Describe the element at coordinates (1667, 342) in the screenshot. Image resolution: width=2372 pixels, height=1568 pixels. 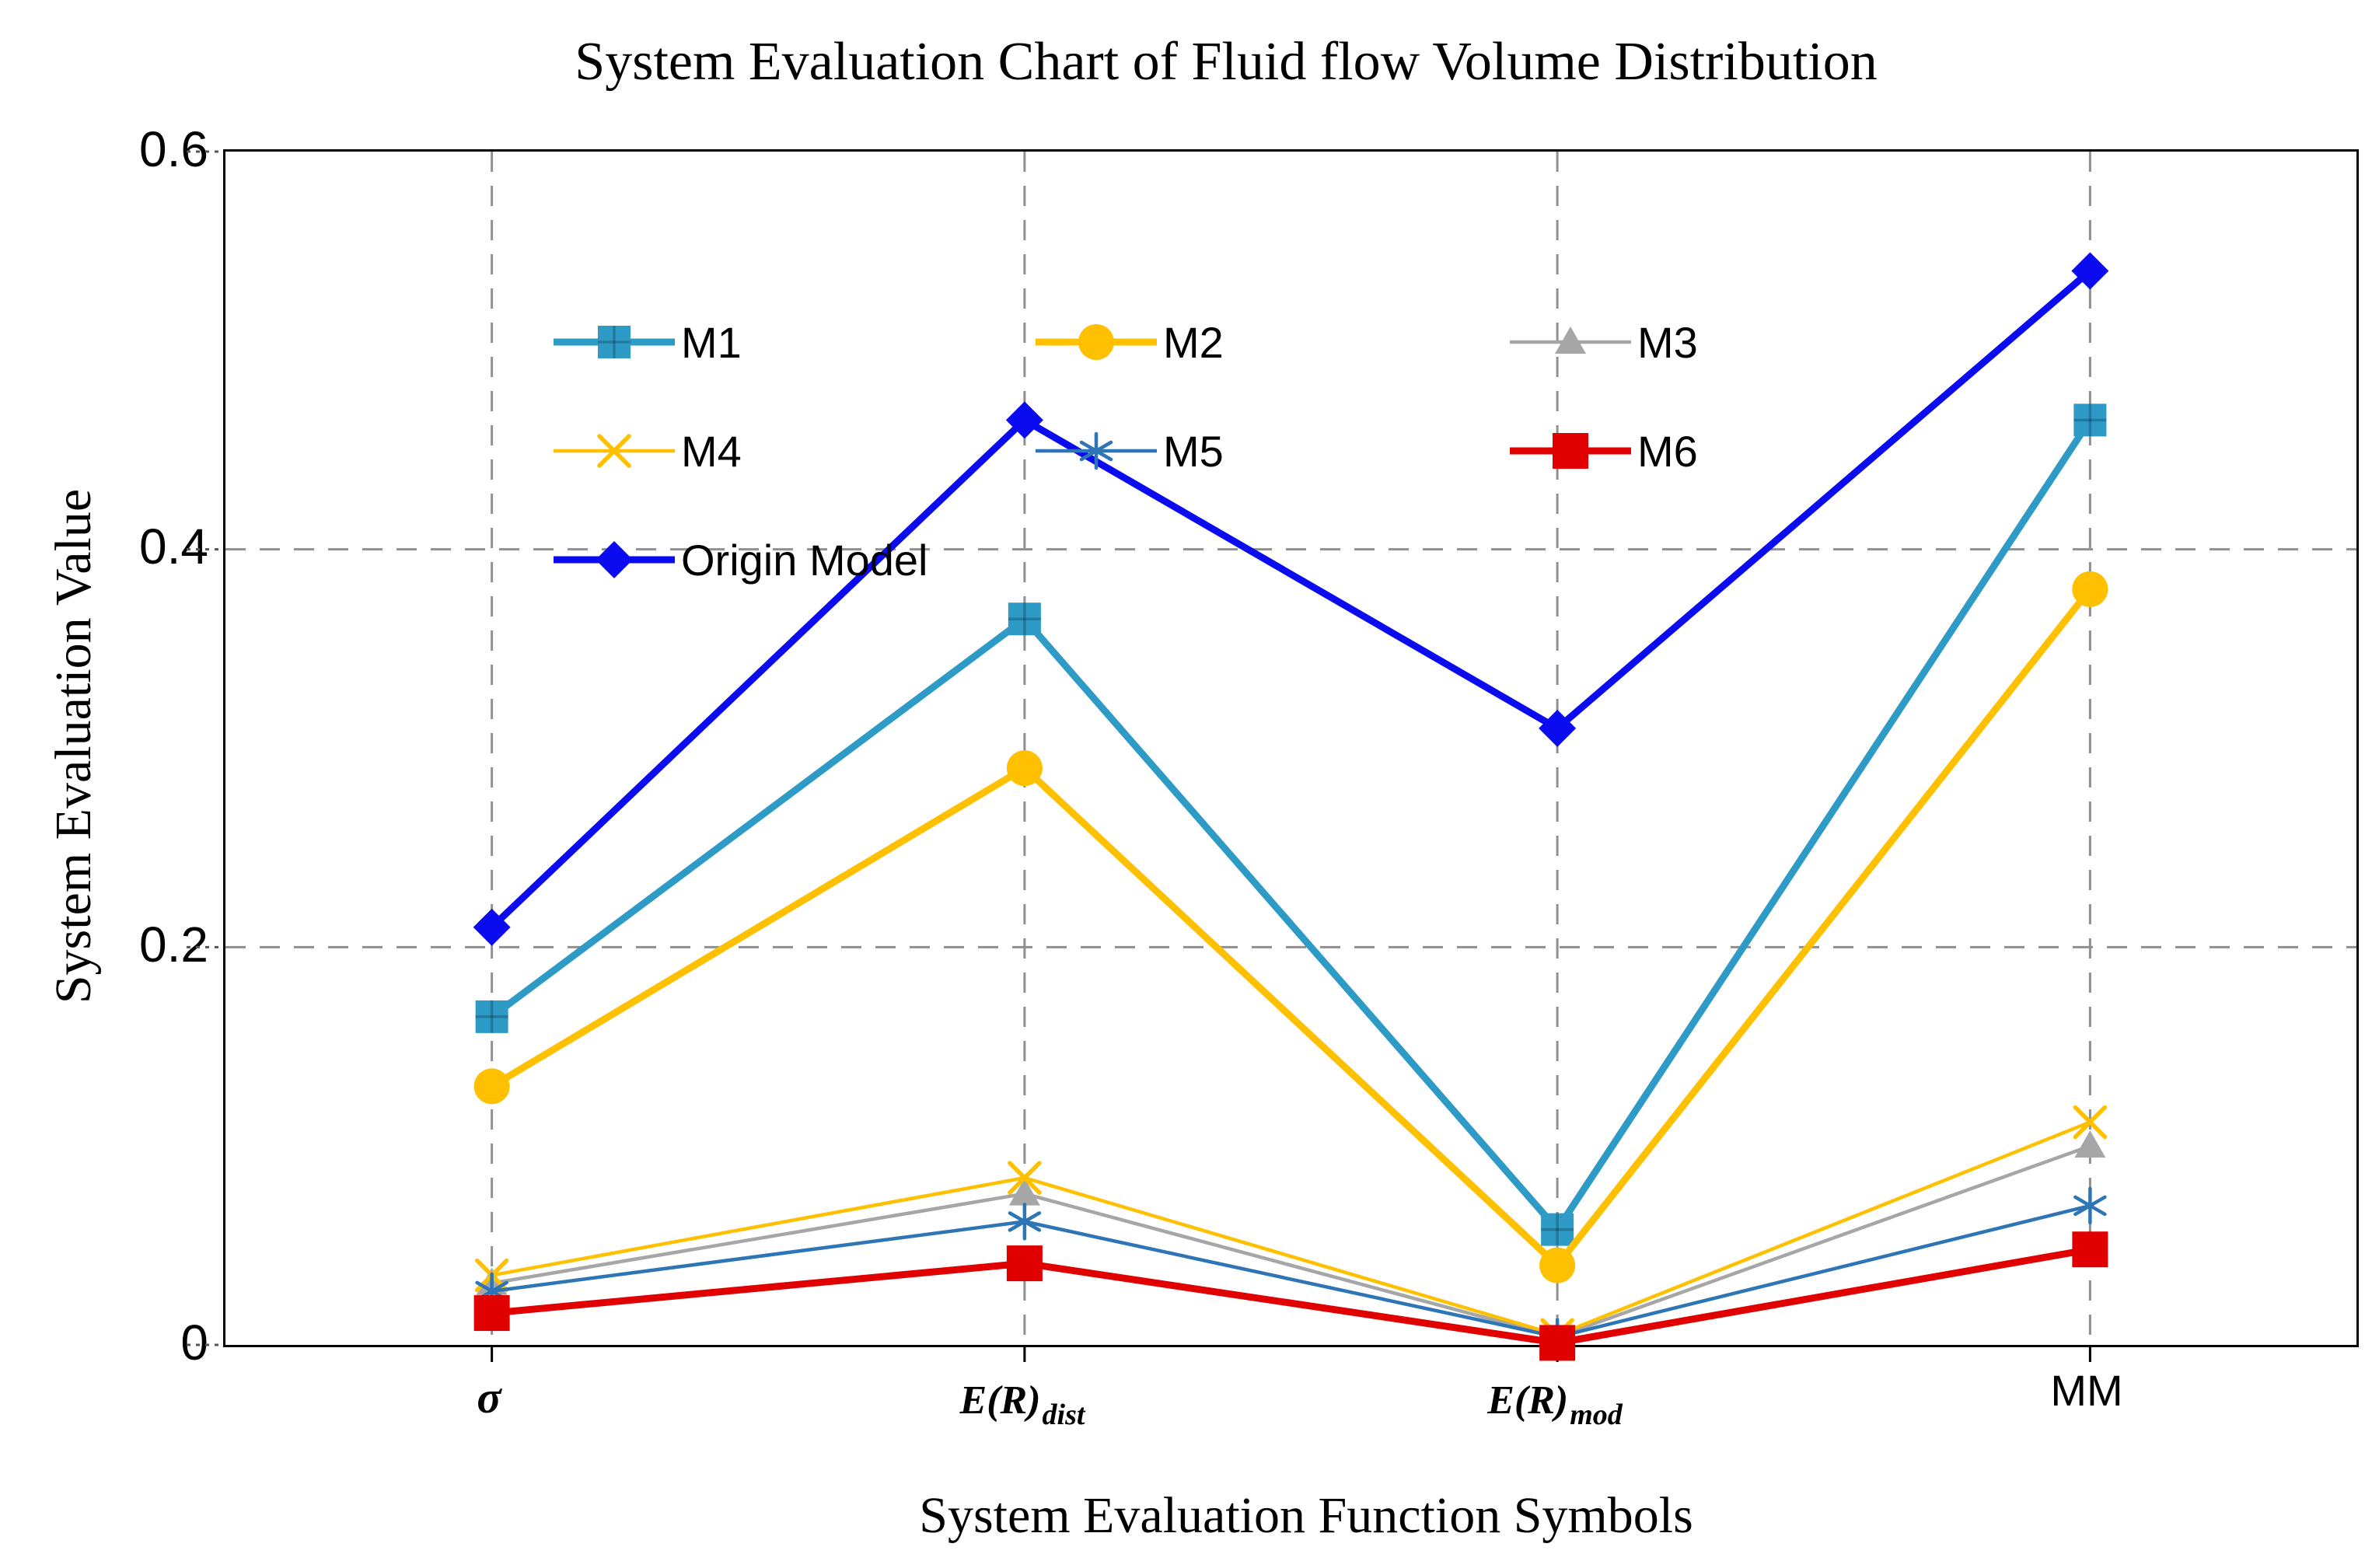
I see `legend-label: M3` at that location.